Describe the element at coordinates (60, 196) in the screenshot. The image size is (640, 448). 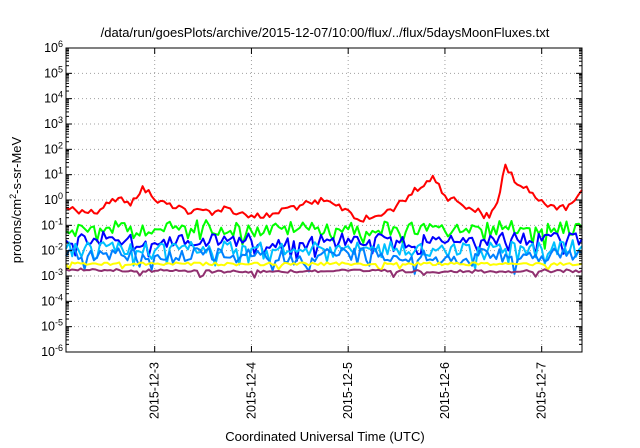
I see `y-tick-label-exponent: 0` at that location.